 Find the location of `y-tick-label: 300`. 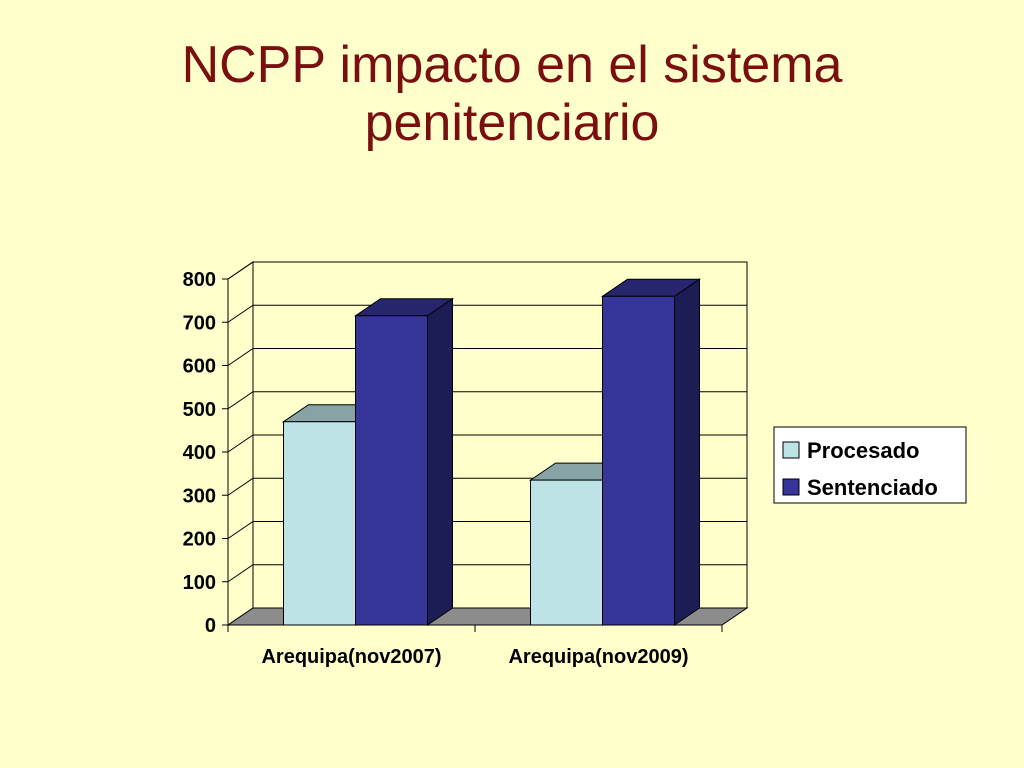

y-tick-label: 300 is located at coordinates (199, 496).